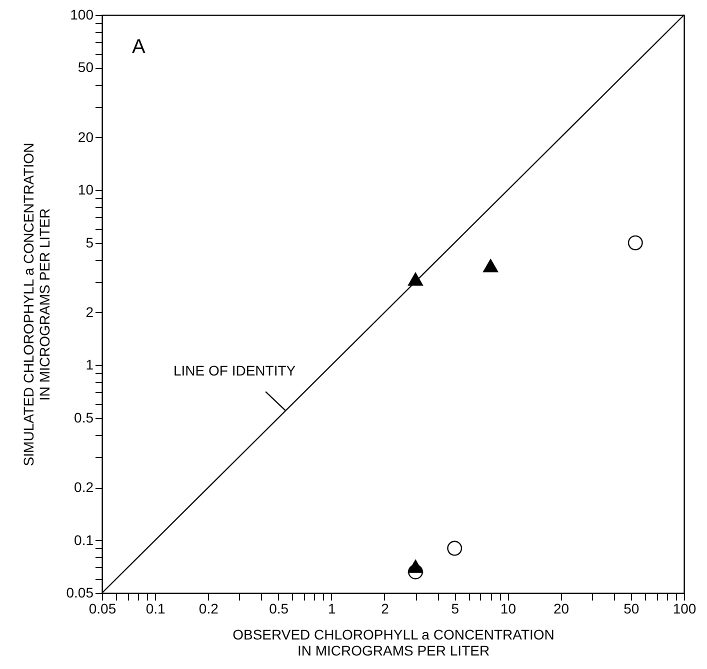 Image resolution: width=707 pixels, height=669 pixels. What do you see at coordinates (84, 417) in the screenshot?
I see `y-tick-label: 0.5` at bounding box center [84, 417].